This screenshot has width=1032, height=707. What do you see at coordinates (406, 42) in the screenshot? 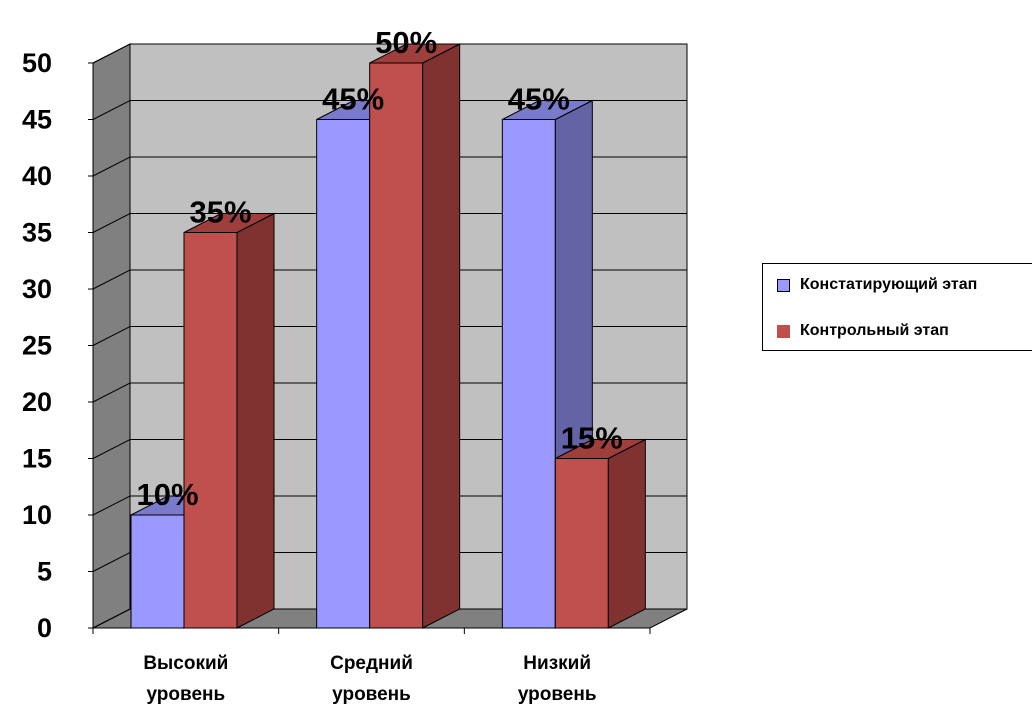
I see `data-label-2-2: 50%` at bounding box center [406, 42].